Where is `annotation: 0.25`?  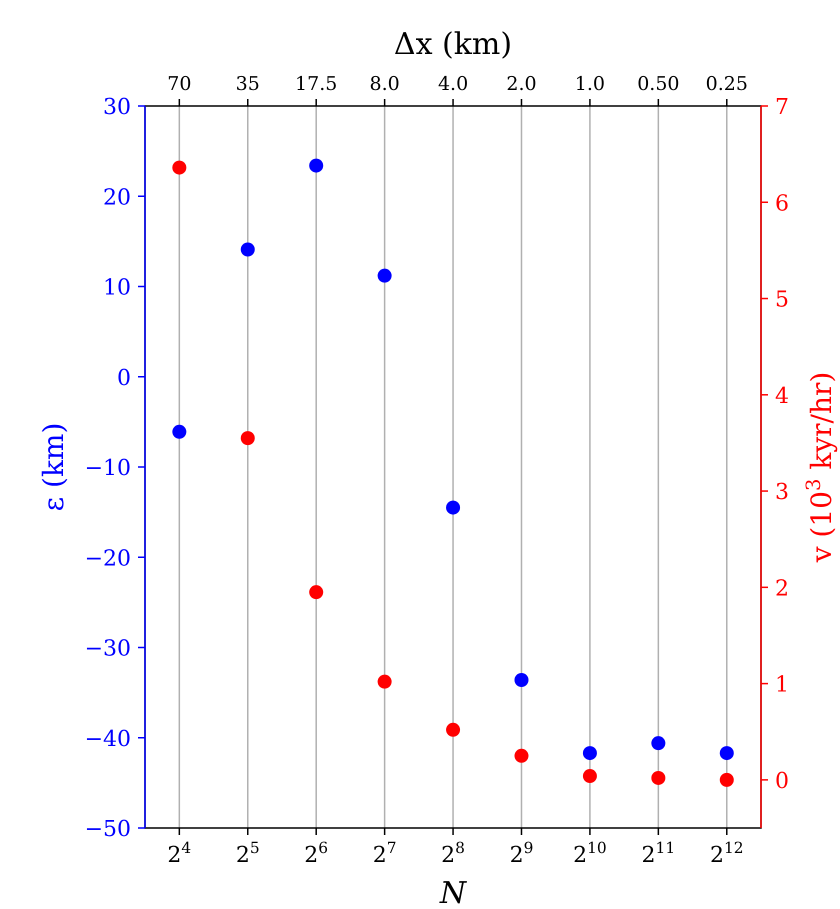
annotation: 0.25 is located at coordinates (727, 84).